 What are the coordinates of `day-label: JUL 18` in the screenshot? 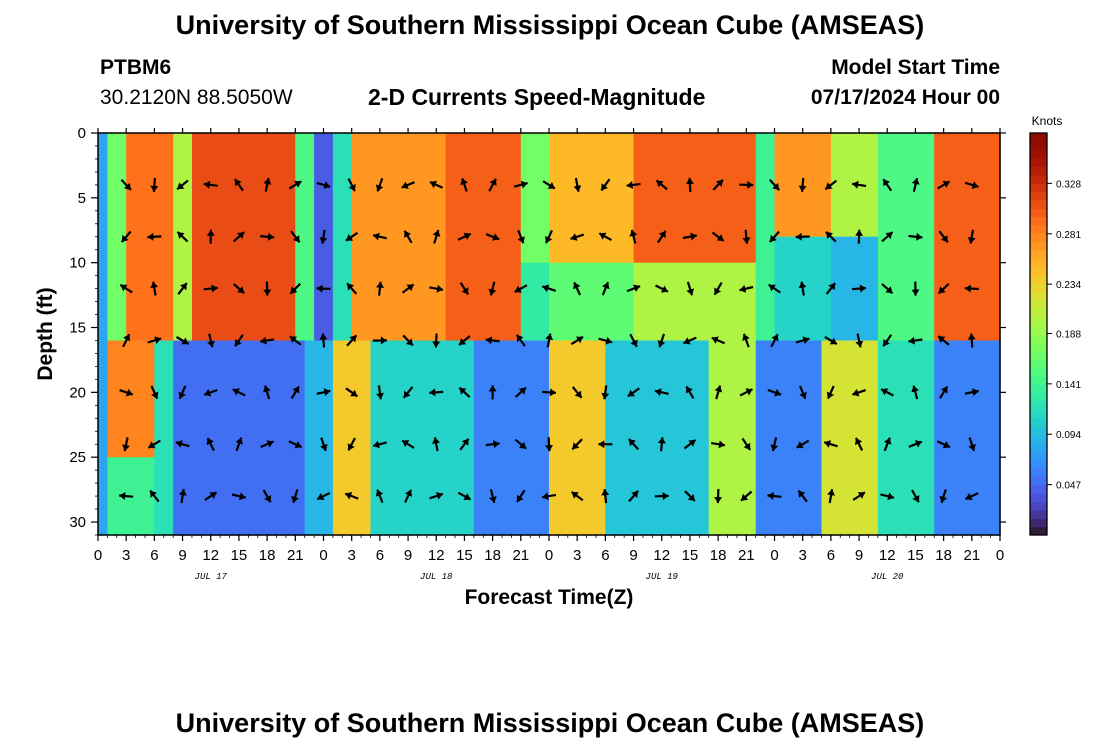 It's located at (436, 577).